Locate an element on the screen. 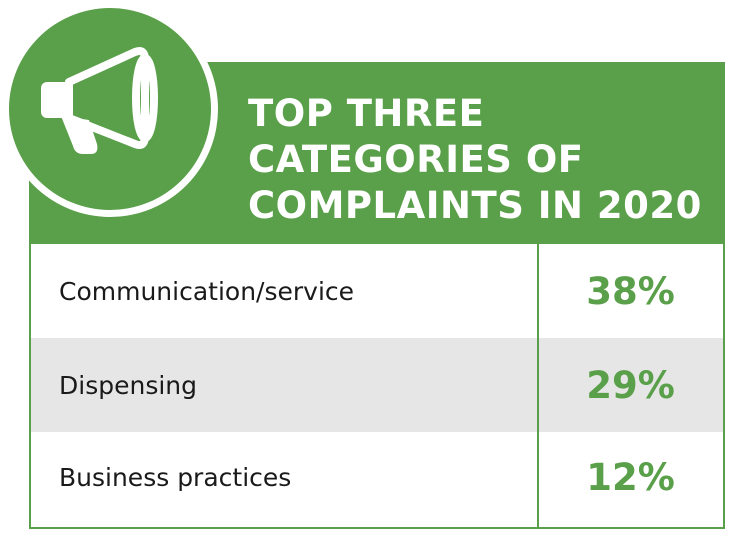  category-label: Dispensing is located at coordinates (128, 385).